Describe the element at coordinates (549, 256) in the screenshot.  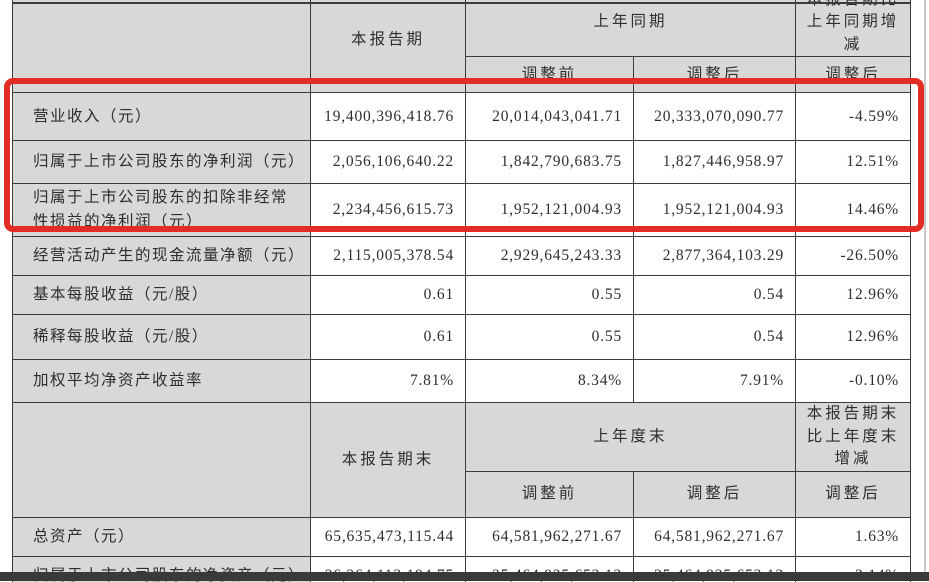
I see `value-before-adjust: 2,929,645,243.33` at that location.